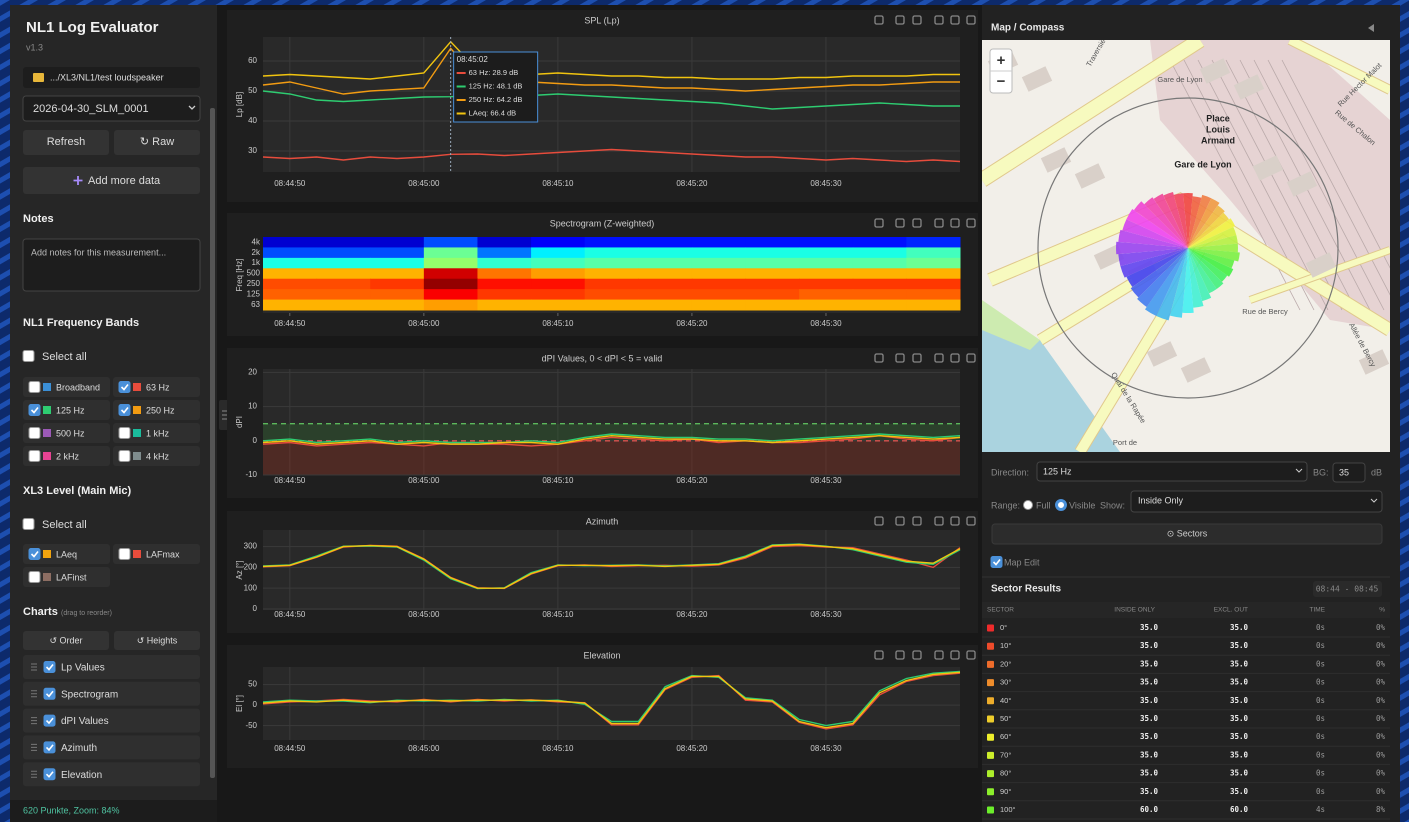  I want to click on button-label: ↺ Order, so click(65, 640).